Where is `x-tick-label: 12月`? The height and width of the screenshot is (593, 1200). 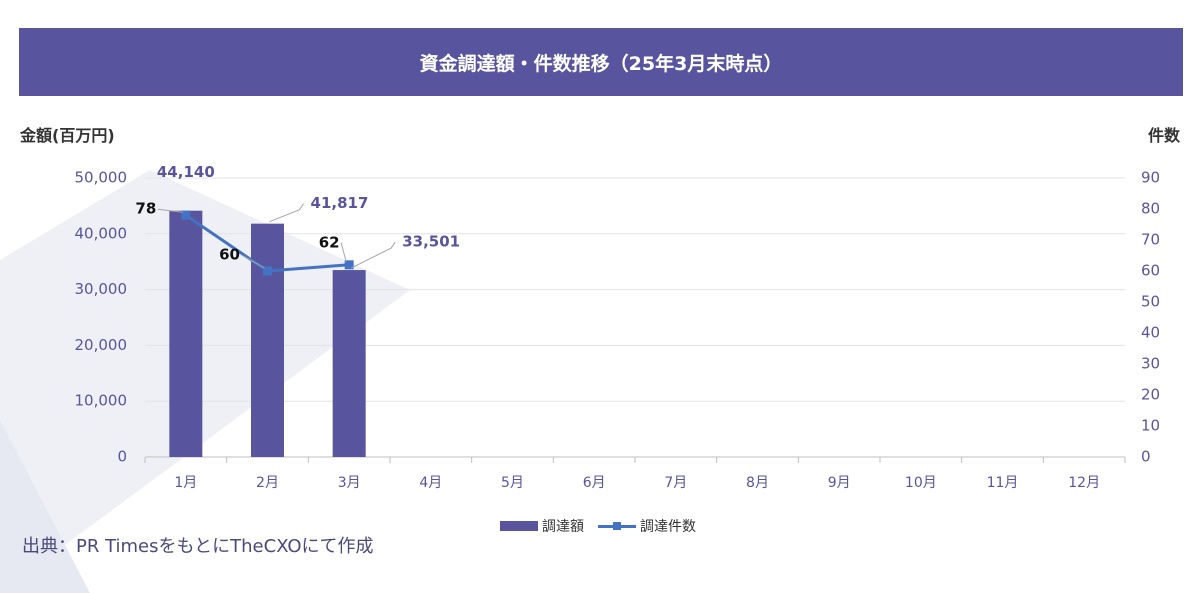
x-tick-label: 12月 is located at coordinates (1084, 483).